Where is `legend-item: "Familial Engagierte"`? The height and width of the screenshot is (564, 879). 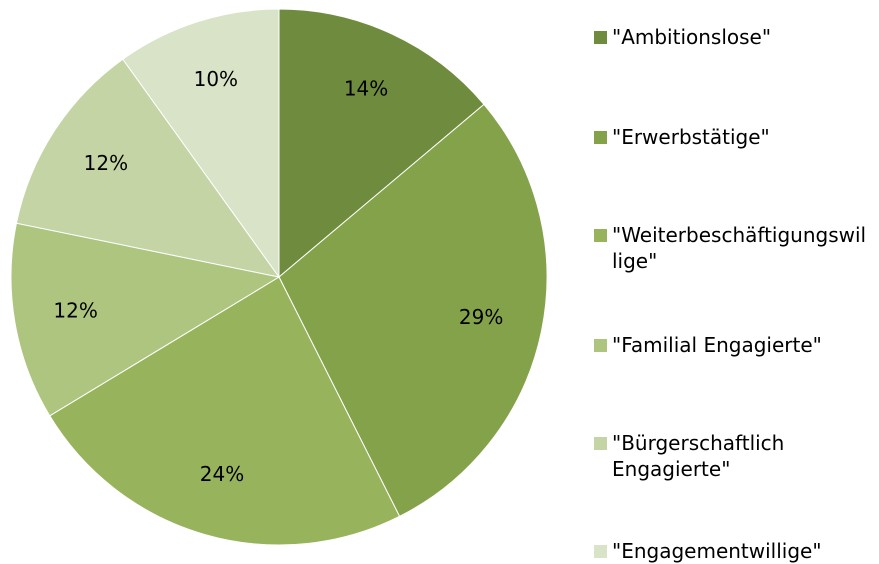 legend-item: "Familial Engagierte" is located at coordinates (734, 345).